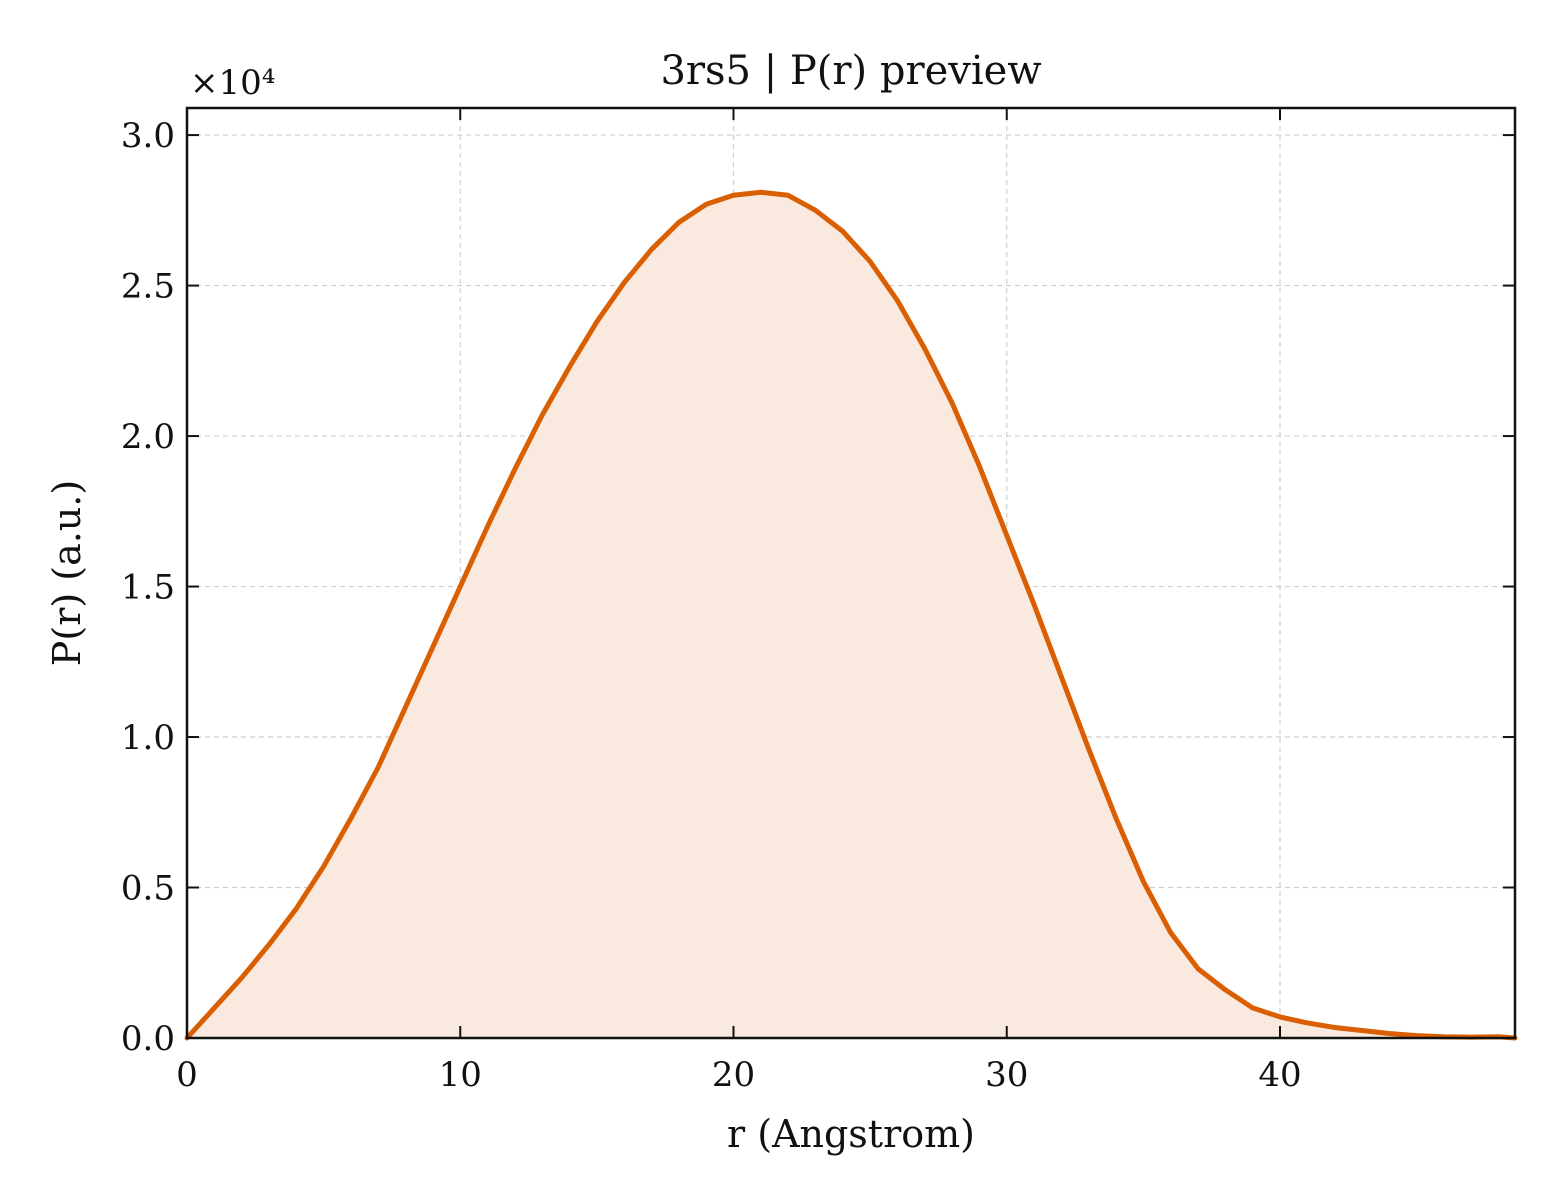 The image size is (1560, 1200). What do you see at coordinates (148, 287) in the screenshot?
I see `y-tick-label: 2.5` at bounding box center [148, 287].